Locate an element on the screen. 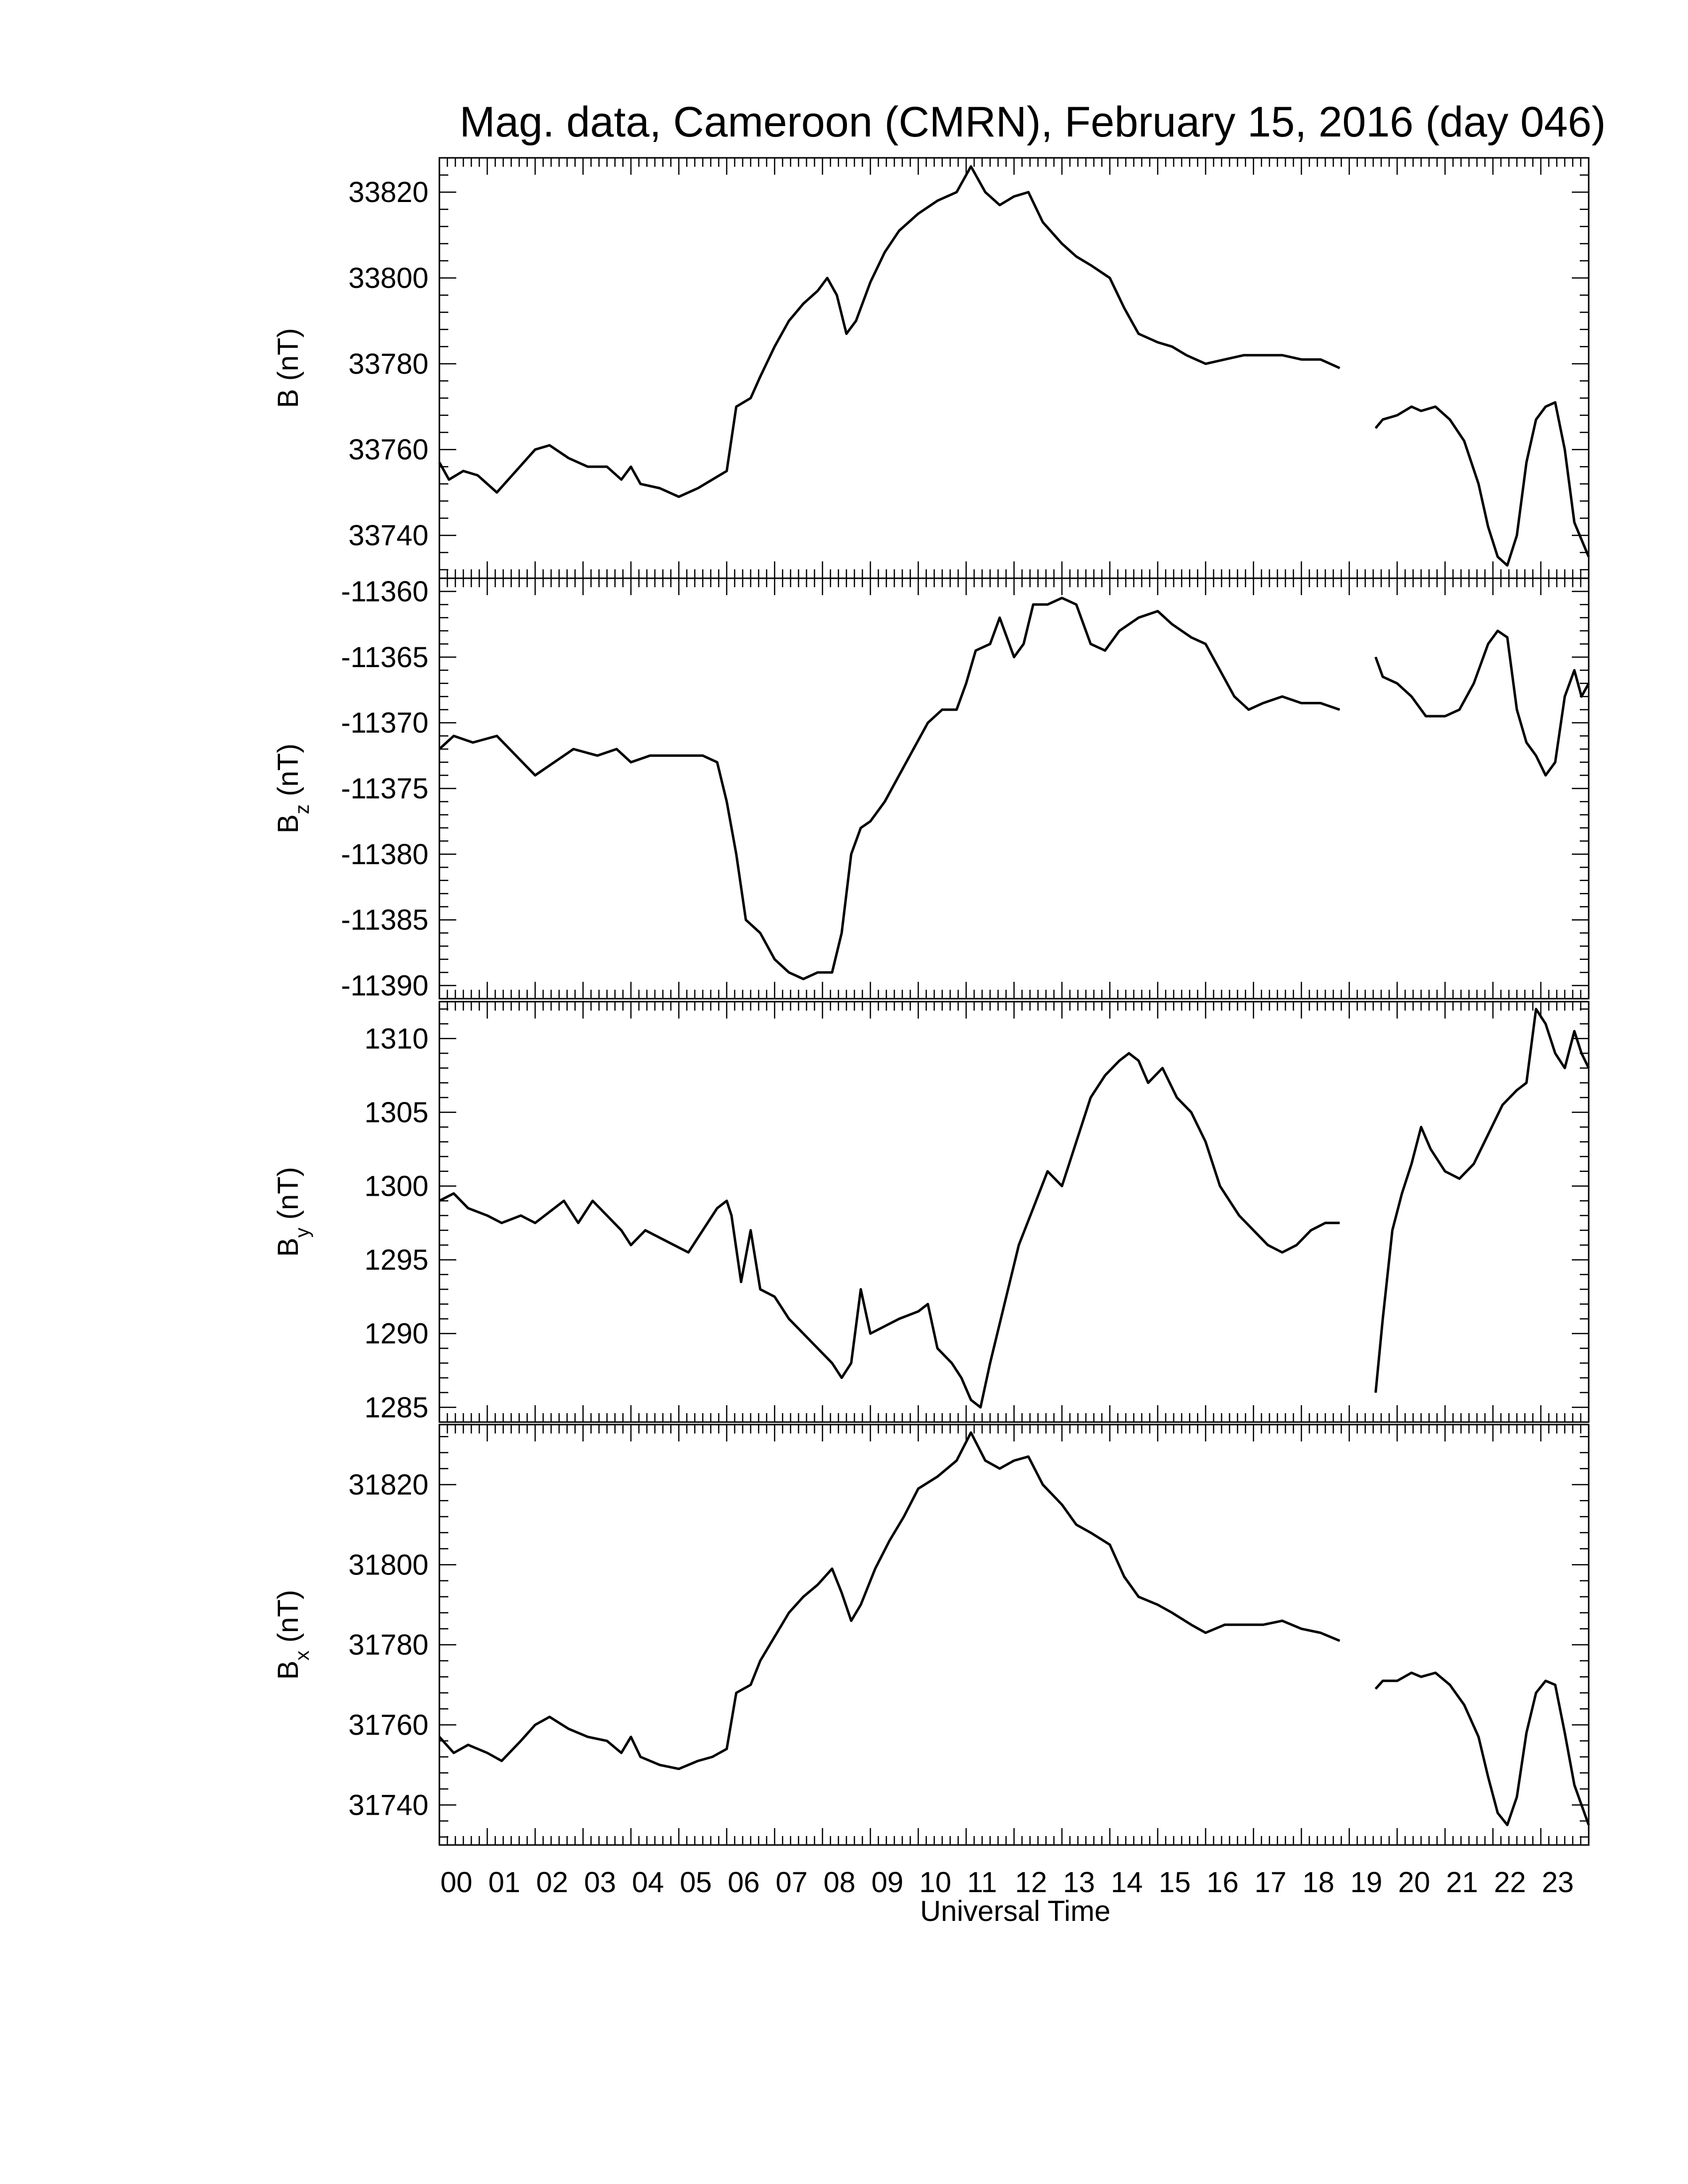  x-tick-label: 06 is located at coordinates (744, 1882).